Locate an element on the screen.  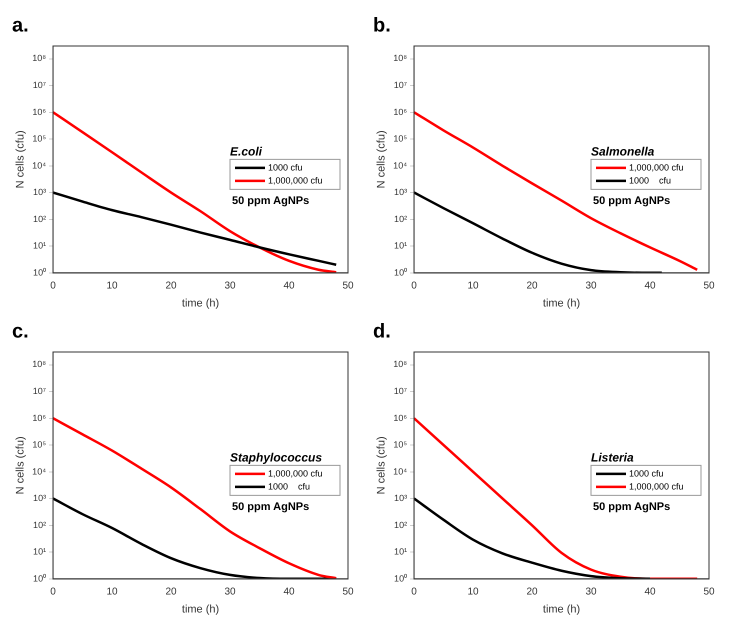
chart-title: d. is located at coordinates (382, 331).